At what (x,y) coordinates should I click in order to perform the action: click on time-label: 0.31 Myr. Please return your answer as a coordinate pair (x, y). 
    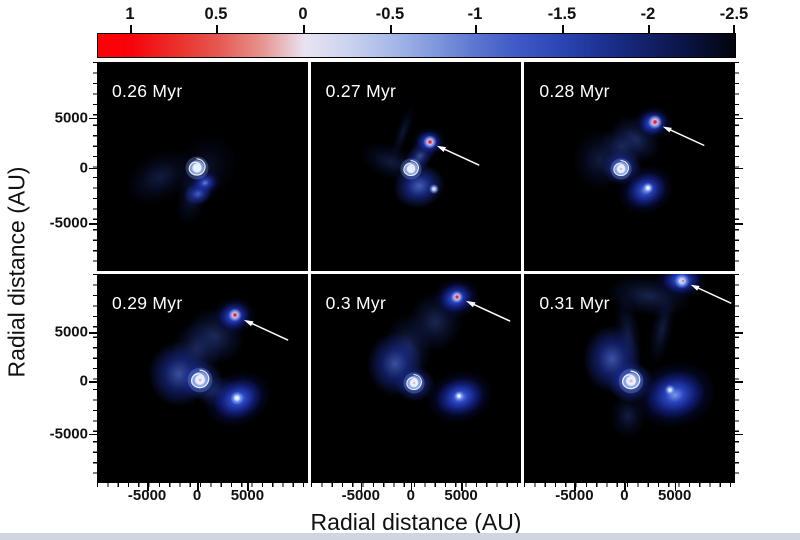
    Looking at the image, I should click on (574, 303).